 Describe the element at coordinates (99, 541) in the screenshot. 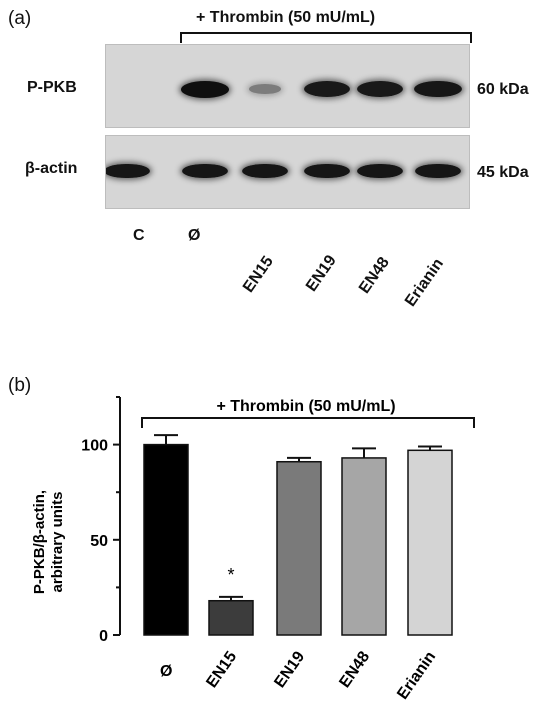

I see `y-tick-label-1: 50` at that location.